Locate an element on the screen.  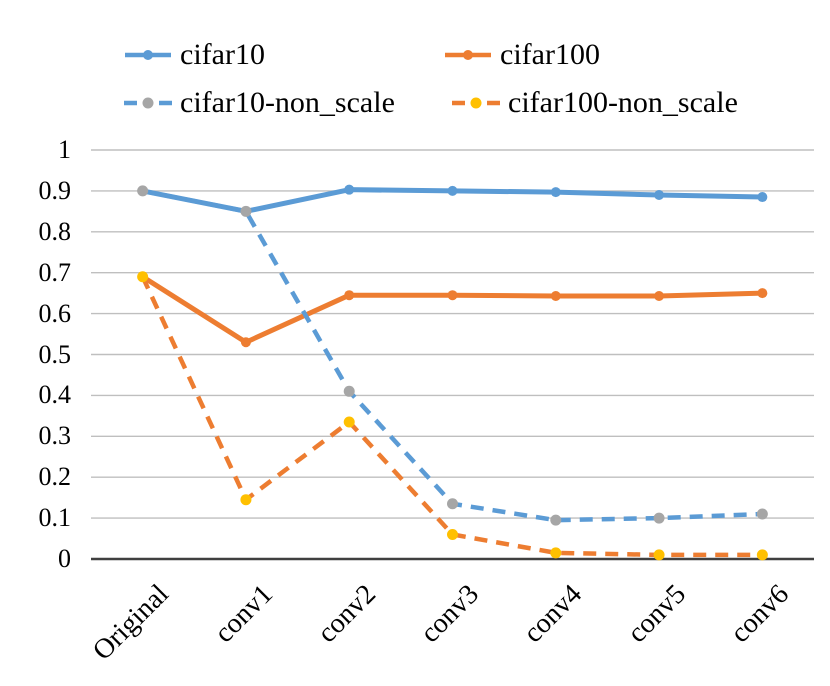
y-tick-label: 0.5 is located at coordinates (55, 354).